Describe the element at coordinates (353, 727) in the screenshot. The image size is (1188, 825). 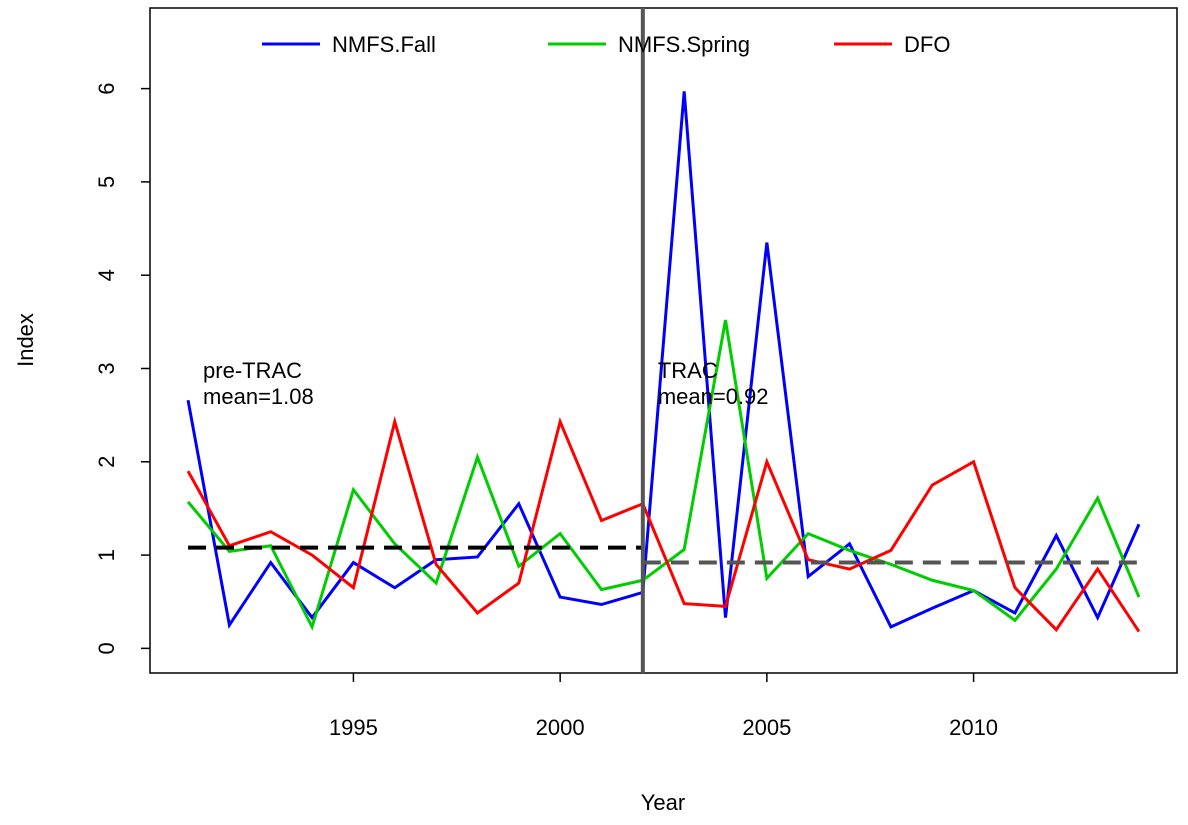
I see `x-tick-label: 1995` at that location.